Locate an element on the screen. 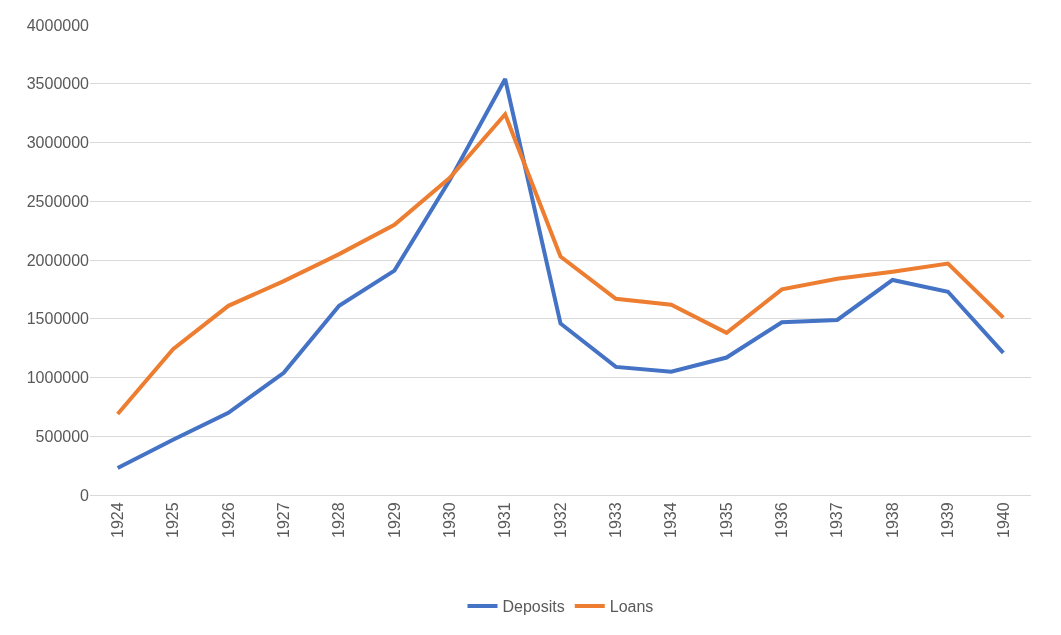 This screenshot has width=1061, height=635. y-tick-label: 500000 is located at coordinates (62, 436).